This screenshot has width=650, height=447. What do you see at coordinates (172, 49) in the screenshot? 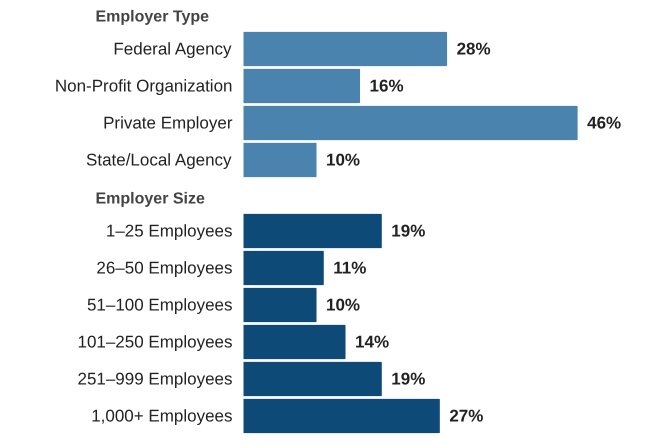
I see `y-tick-label: Federal Agency` at bounding box center [172, 49].